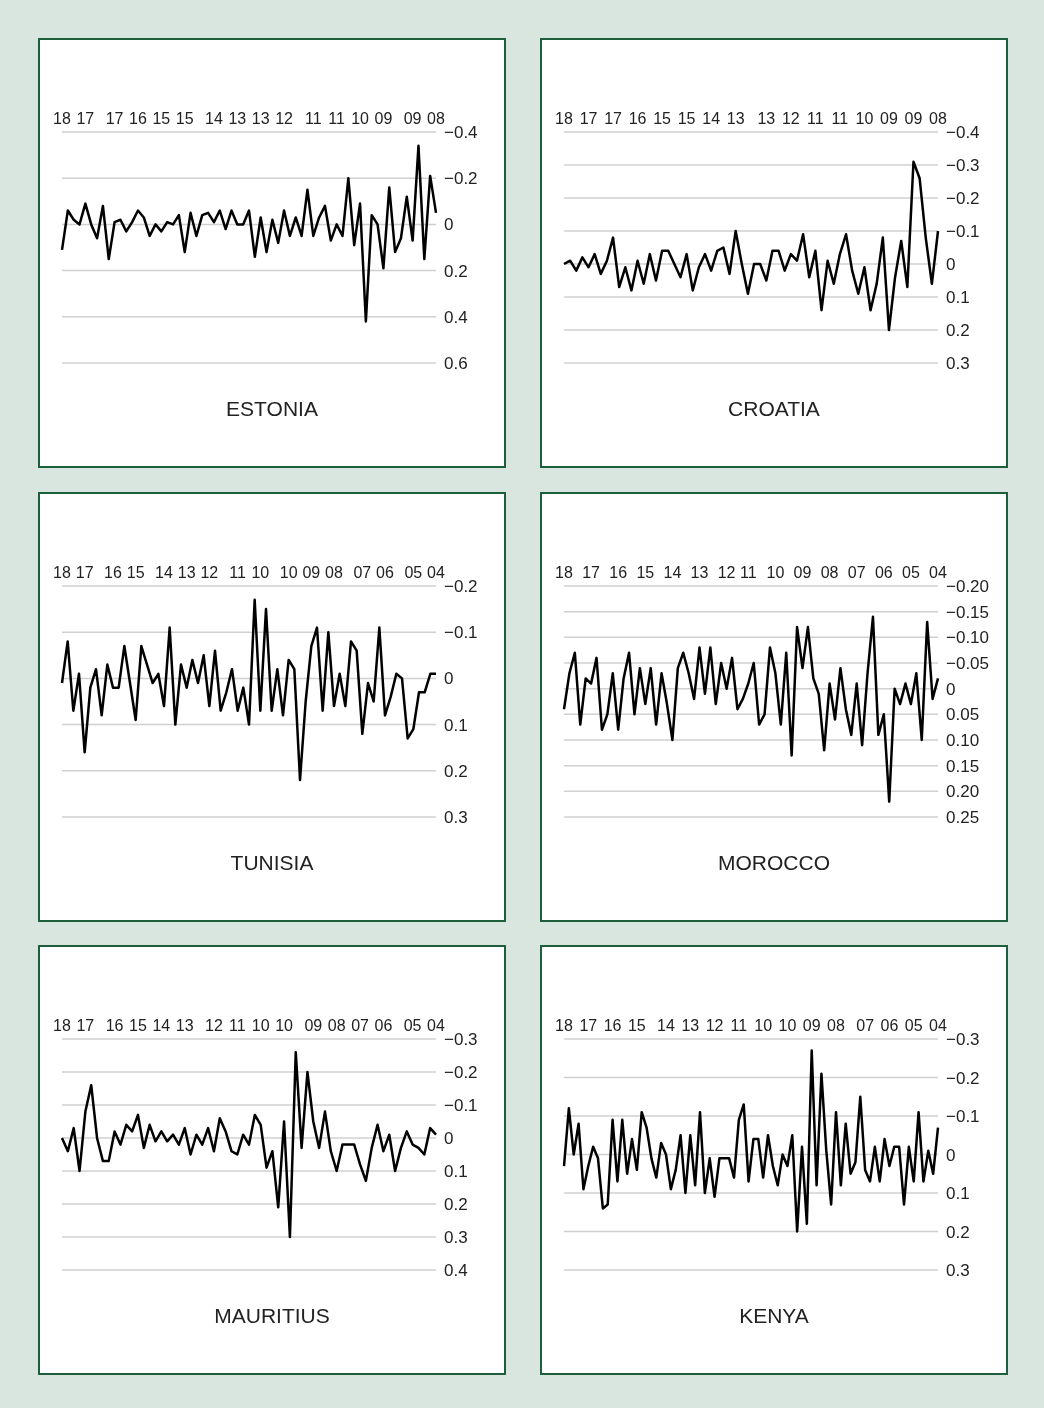 This screenshot has height=1408, width=1044. What do you see at coordinates (774, 863) in the screenshot?
I see `text: MOROCCO` at bounding box center [774, 863].